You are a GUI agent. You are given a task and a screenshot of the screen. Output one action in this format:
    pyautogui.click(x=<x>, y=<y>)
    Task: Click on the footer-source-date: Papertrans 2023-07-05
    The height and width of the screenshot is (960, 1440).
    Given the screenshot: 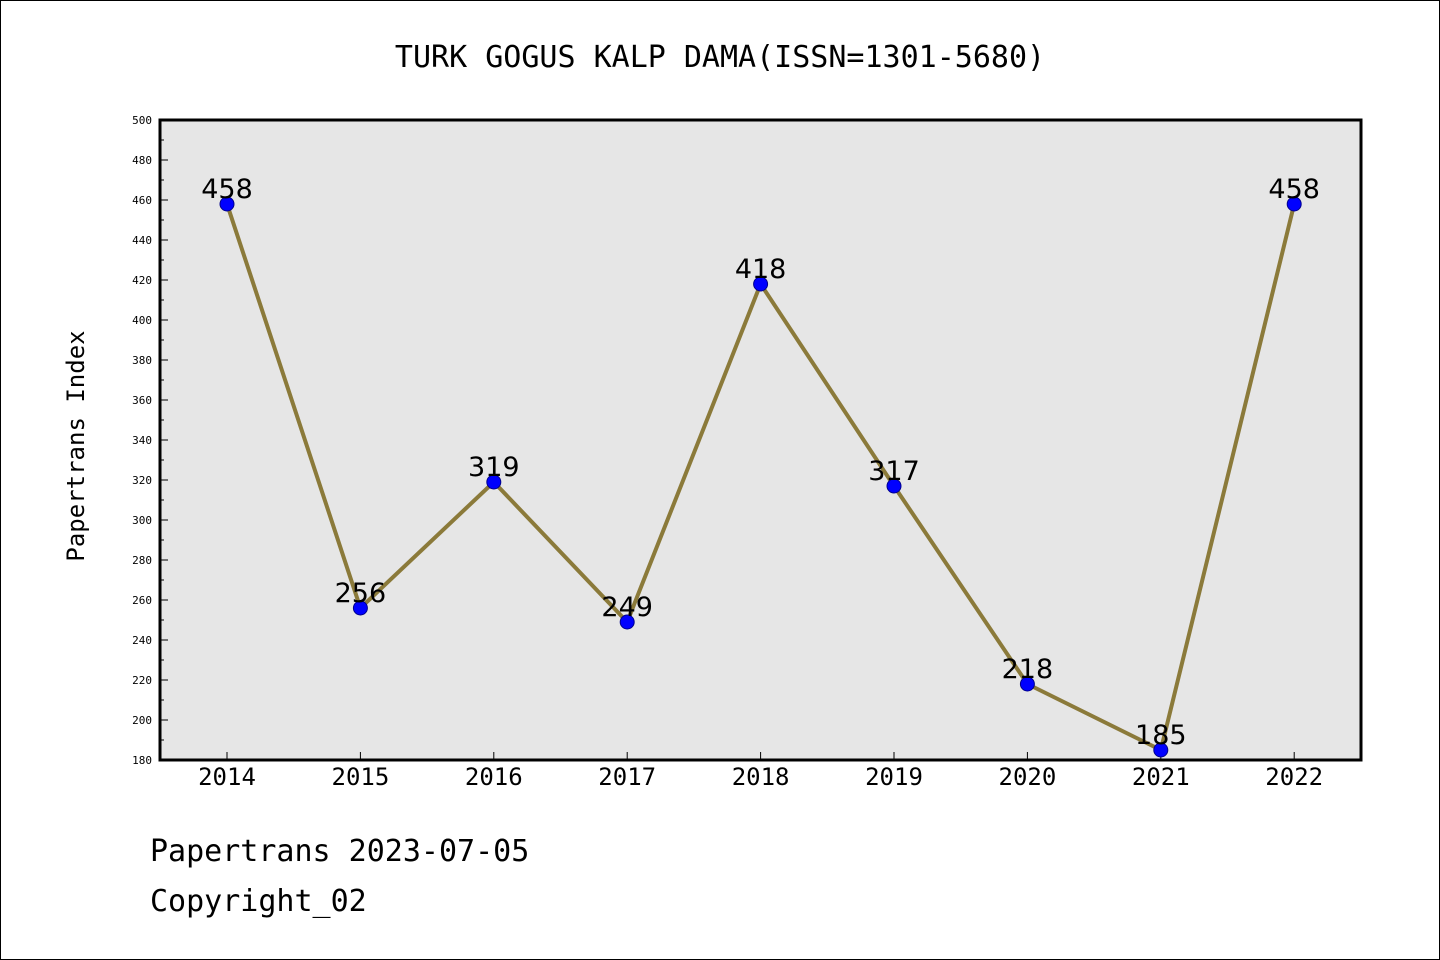 What is the action you would take?
    pyautogui.click(x=340, y=851)
    